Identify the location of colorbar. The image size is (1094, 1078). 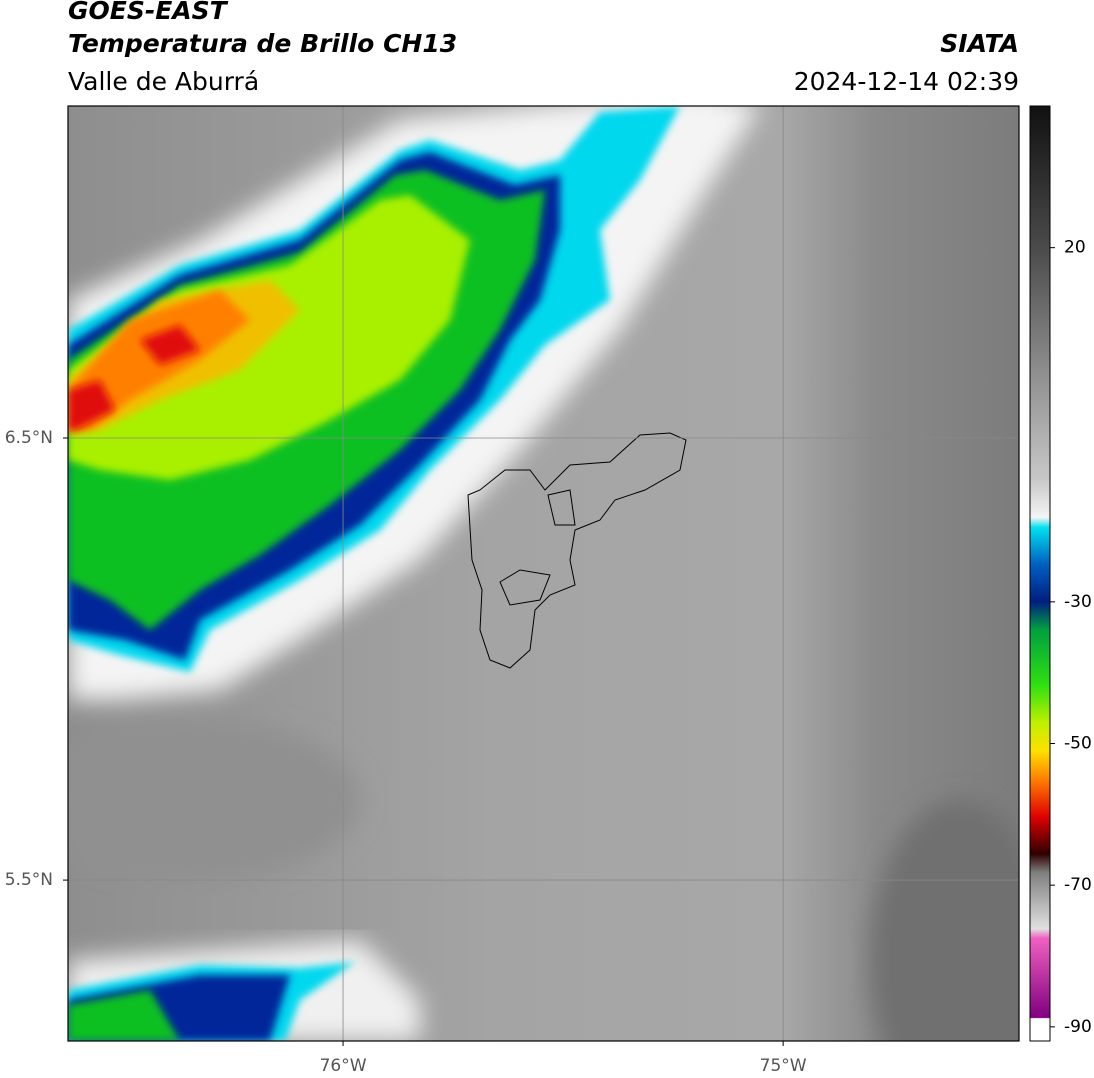
(1040, 573).